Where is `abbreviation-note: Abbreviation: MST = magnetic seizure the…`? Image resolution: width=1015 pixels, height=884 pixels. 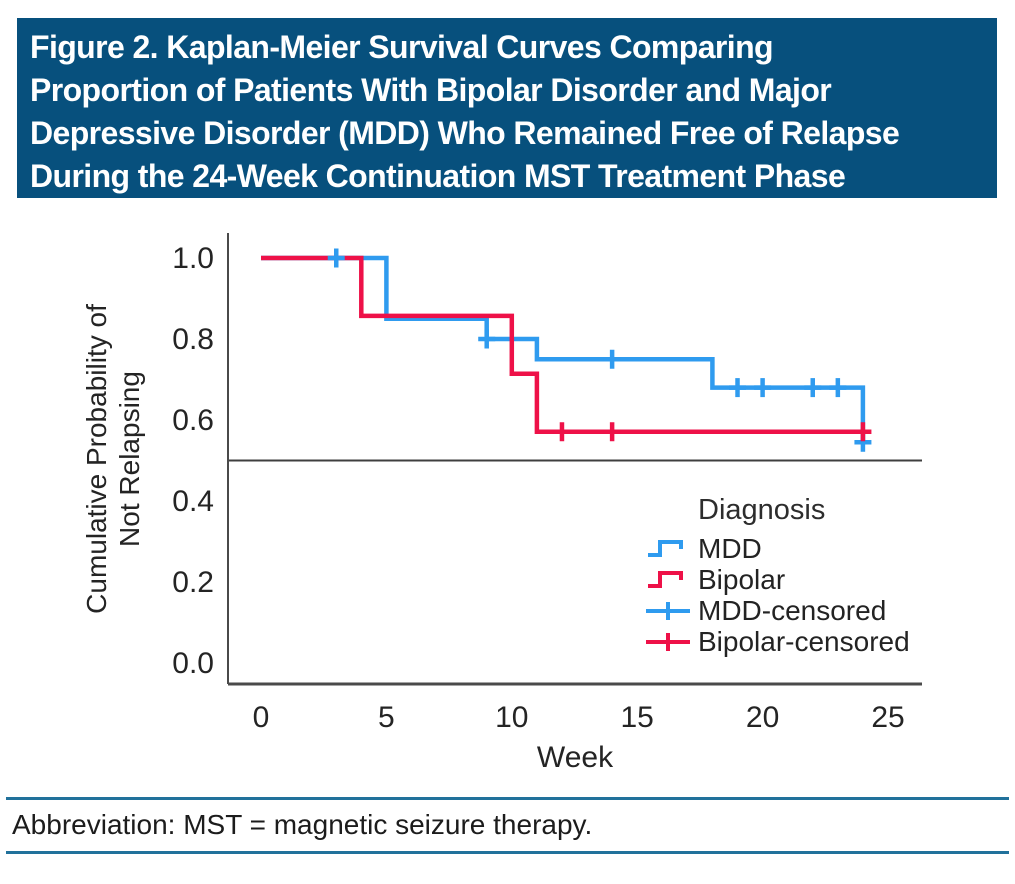
abbreviation-note: Abbreviation: MST = magnetic seizure the… is located at coordinates (302, 824).